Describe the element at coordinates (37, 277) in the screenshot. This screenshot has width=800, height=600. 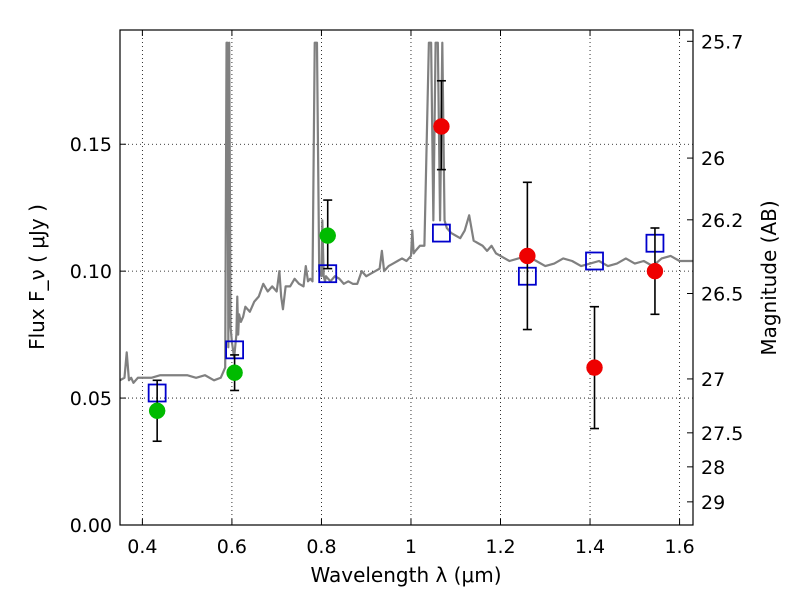
I see `y-axis-label: Flux F_ν ( μJy )` at that location.